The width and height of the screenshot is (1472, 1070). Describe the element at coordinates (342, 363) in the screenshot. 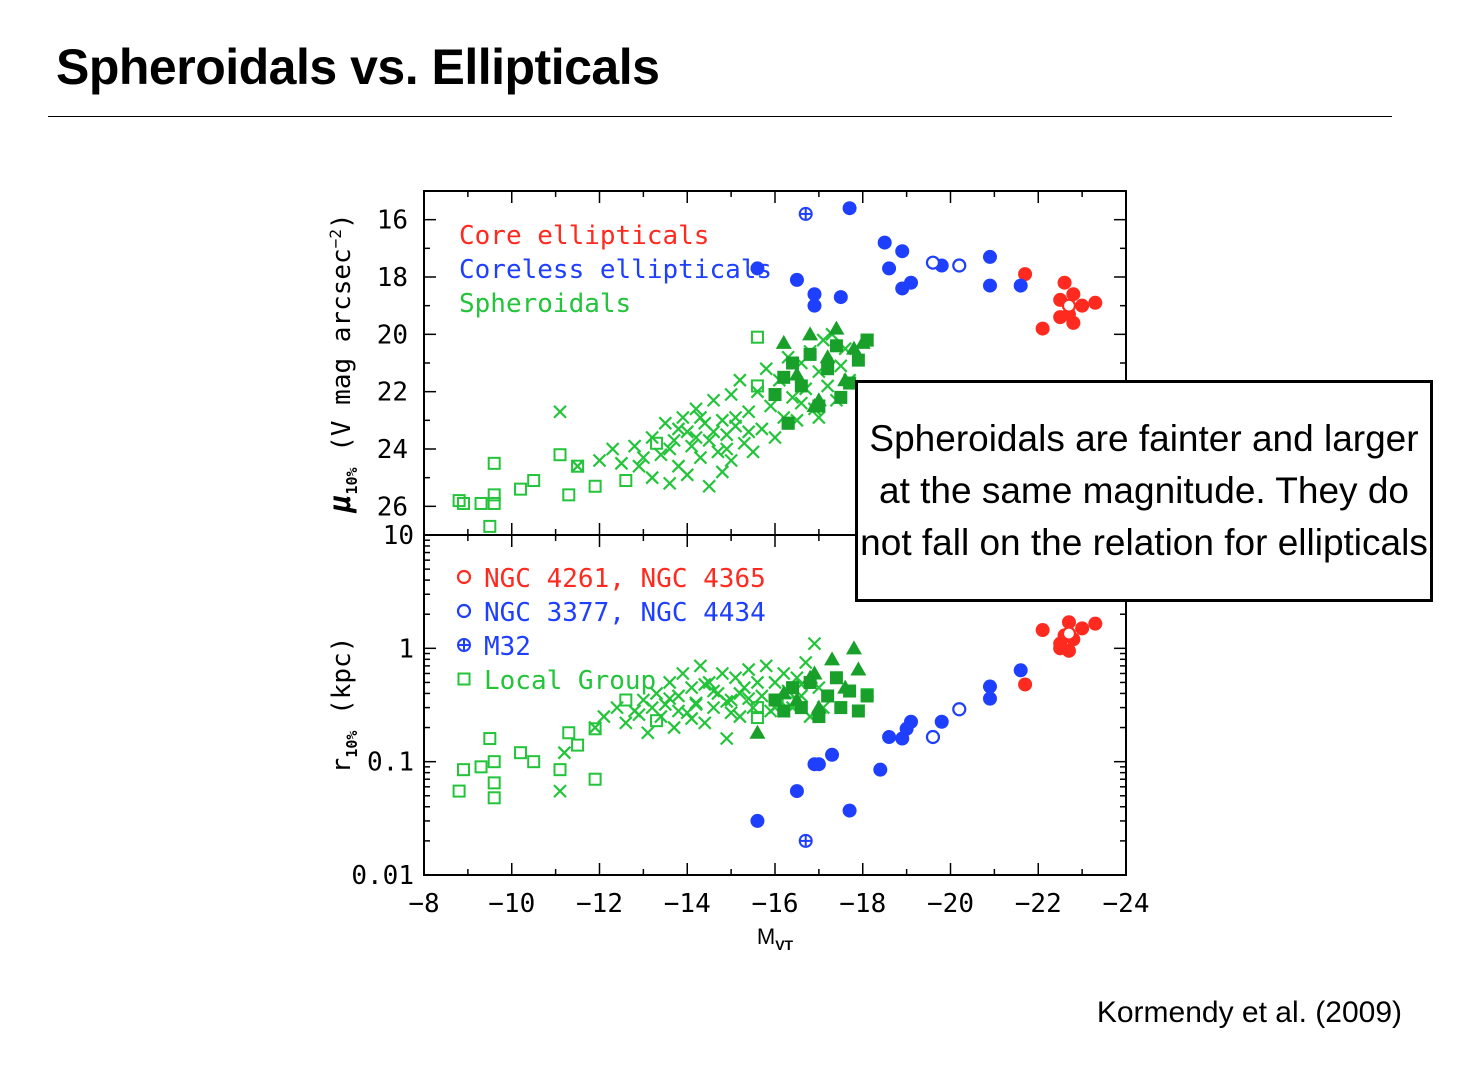

I see `y-axis-label-top: μ10% (V mag arcsec−2)` at that location.